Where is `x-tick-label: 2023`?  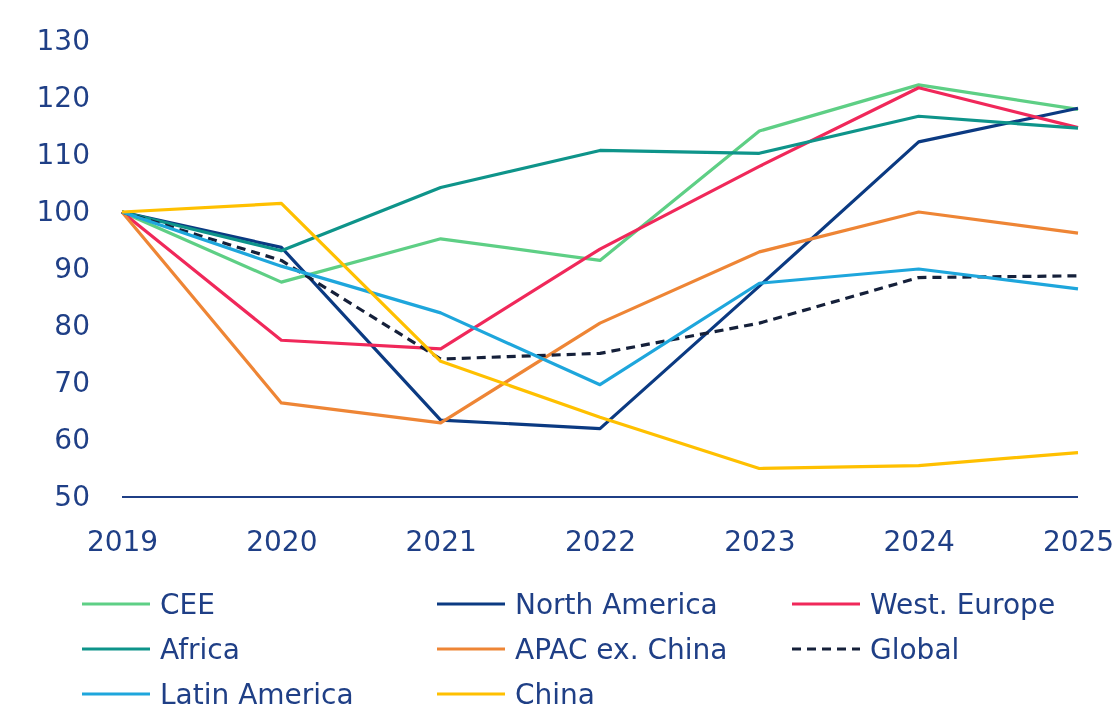 x-tick-label: 2023 is located at coordinates (760, 541).